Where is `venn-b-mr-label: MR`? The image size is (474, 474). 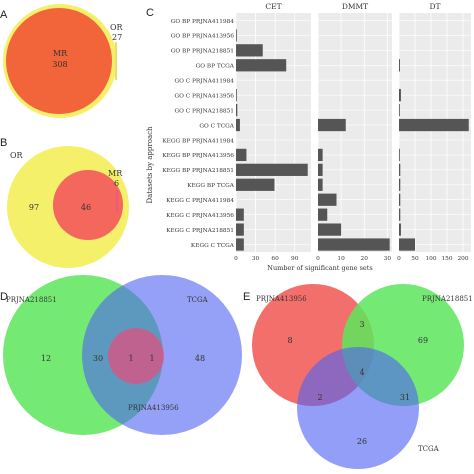 venn-b-mr-label: MR is located at coordinates (115, 173).